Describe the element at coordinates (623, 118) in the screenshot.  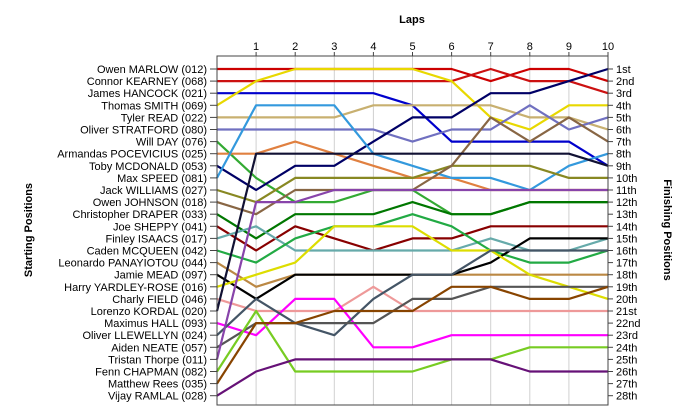
I see `finishing-position-label: 5th` at that location.